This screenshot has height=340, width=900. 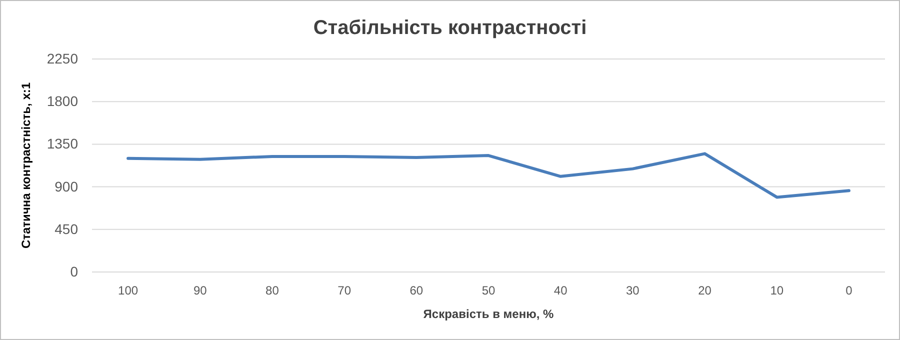 What do you see at coordinates (561, 291) in the screenshot?
I see `x-tick-label: 40` at bounding box center [561, 291].